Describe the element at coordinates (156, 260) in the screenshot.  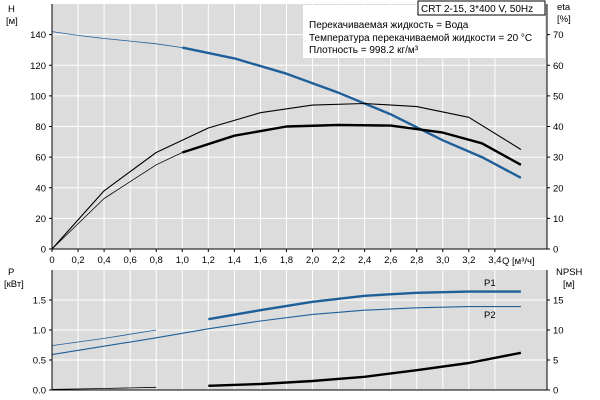
I see `x-tick-label: 0,8` at that location.